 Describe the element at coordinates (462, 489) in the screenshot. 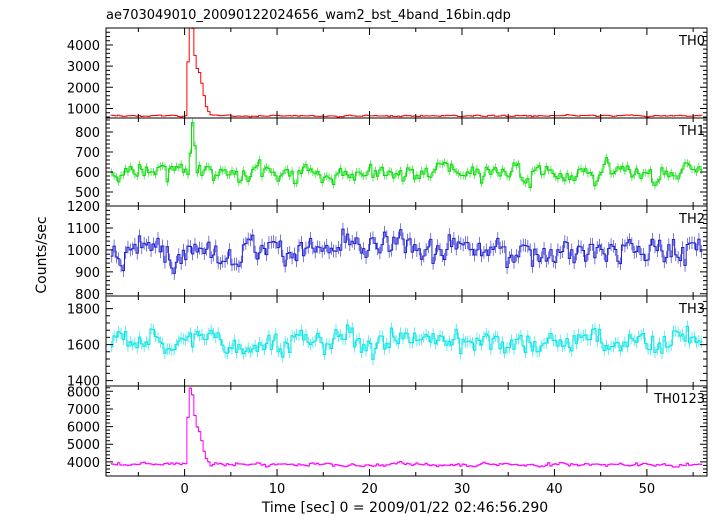

I see `x-tick-label: 30` at that location.